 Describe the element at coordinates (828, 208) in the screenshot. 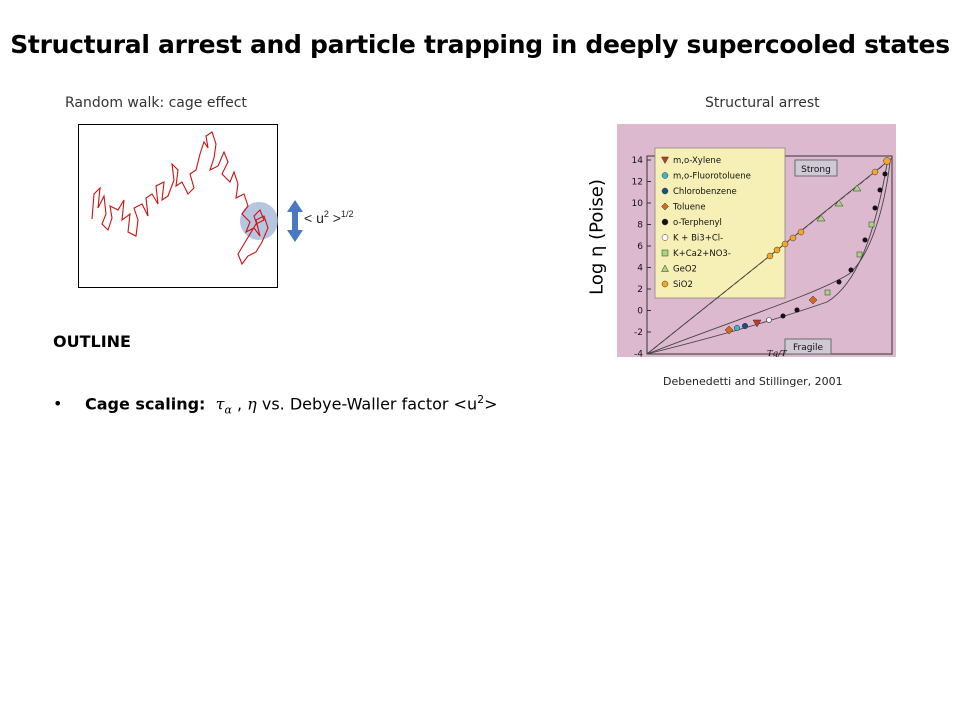

I see `strong-markers` at that location.